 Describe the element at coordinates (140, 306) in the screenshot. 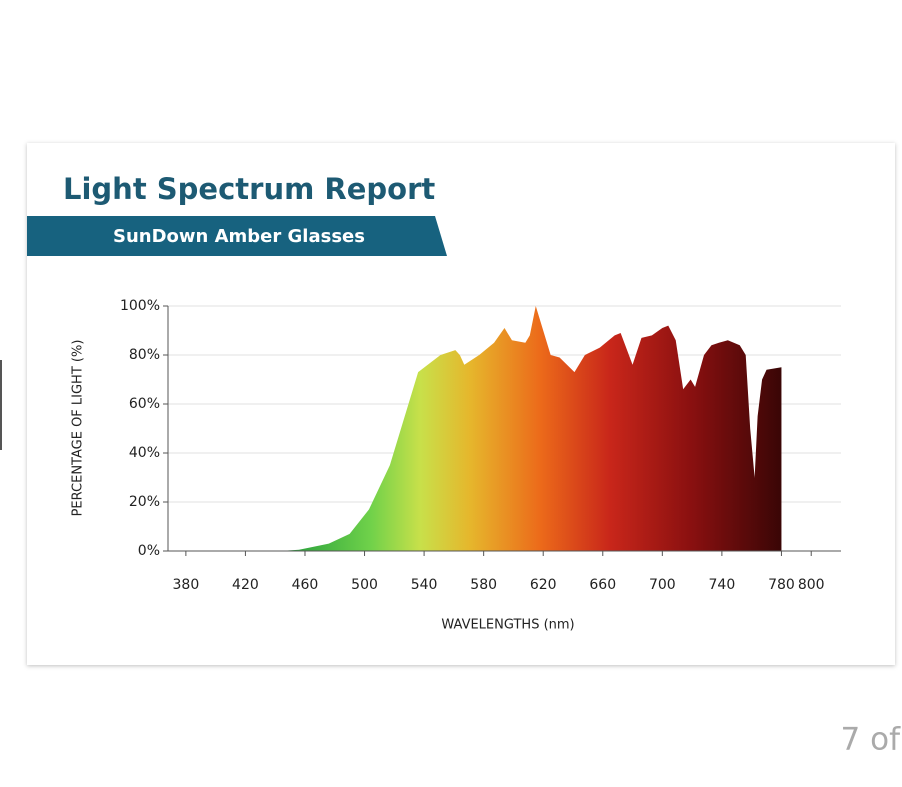

I see `y-tick-label: 100%` at that location.